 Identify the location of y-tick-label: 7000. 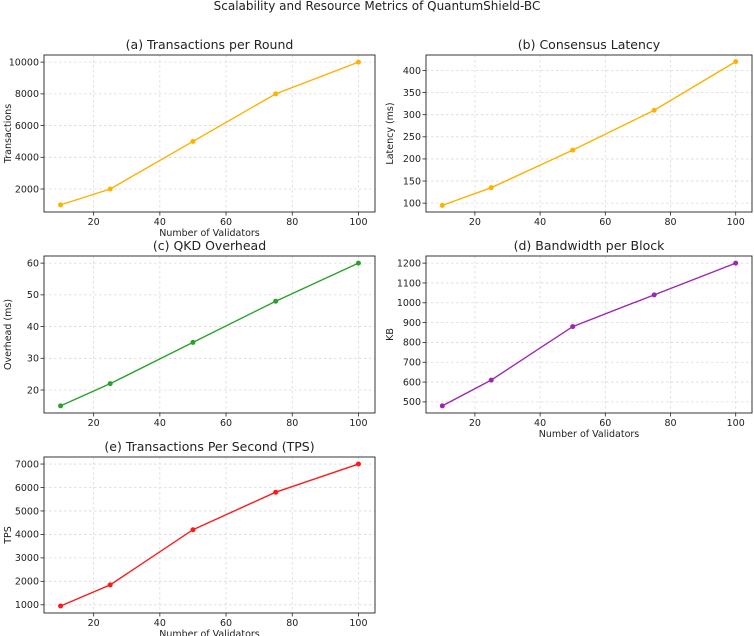
(27, 464).